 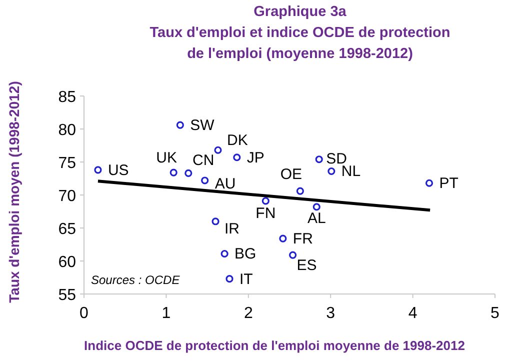 I want to click on chart-title: Graphique 3a Taux d'emploi et indice OCDE de protection de l'emploi (moyenne 1998-2012), so click(x=300, y=33).